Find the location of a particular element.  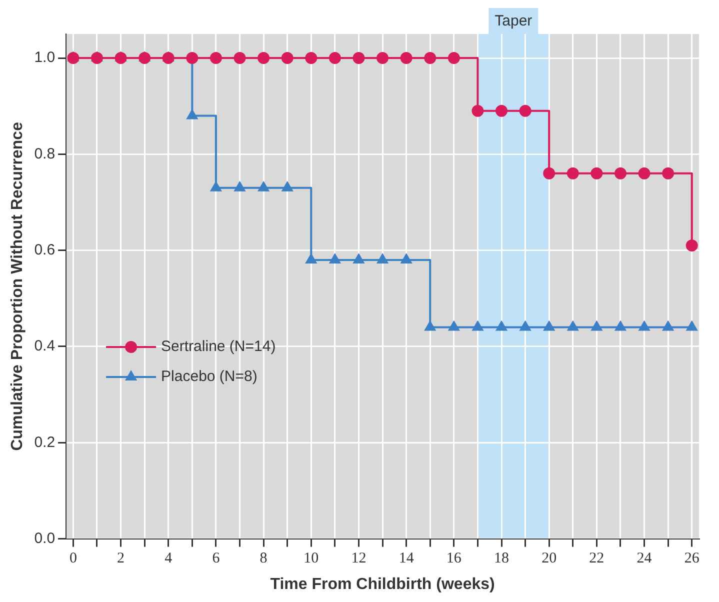

x-tick-label: 26 is located at coordinates (692, 558).